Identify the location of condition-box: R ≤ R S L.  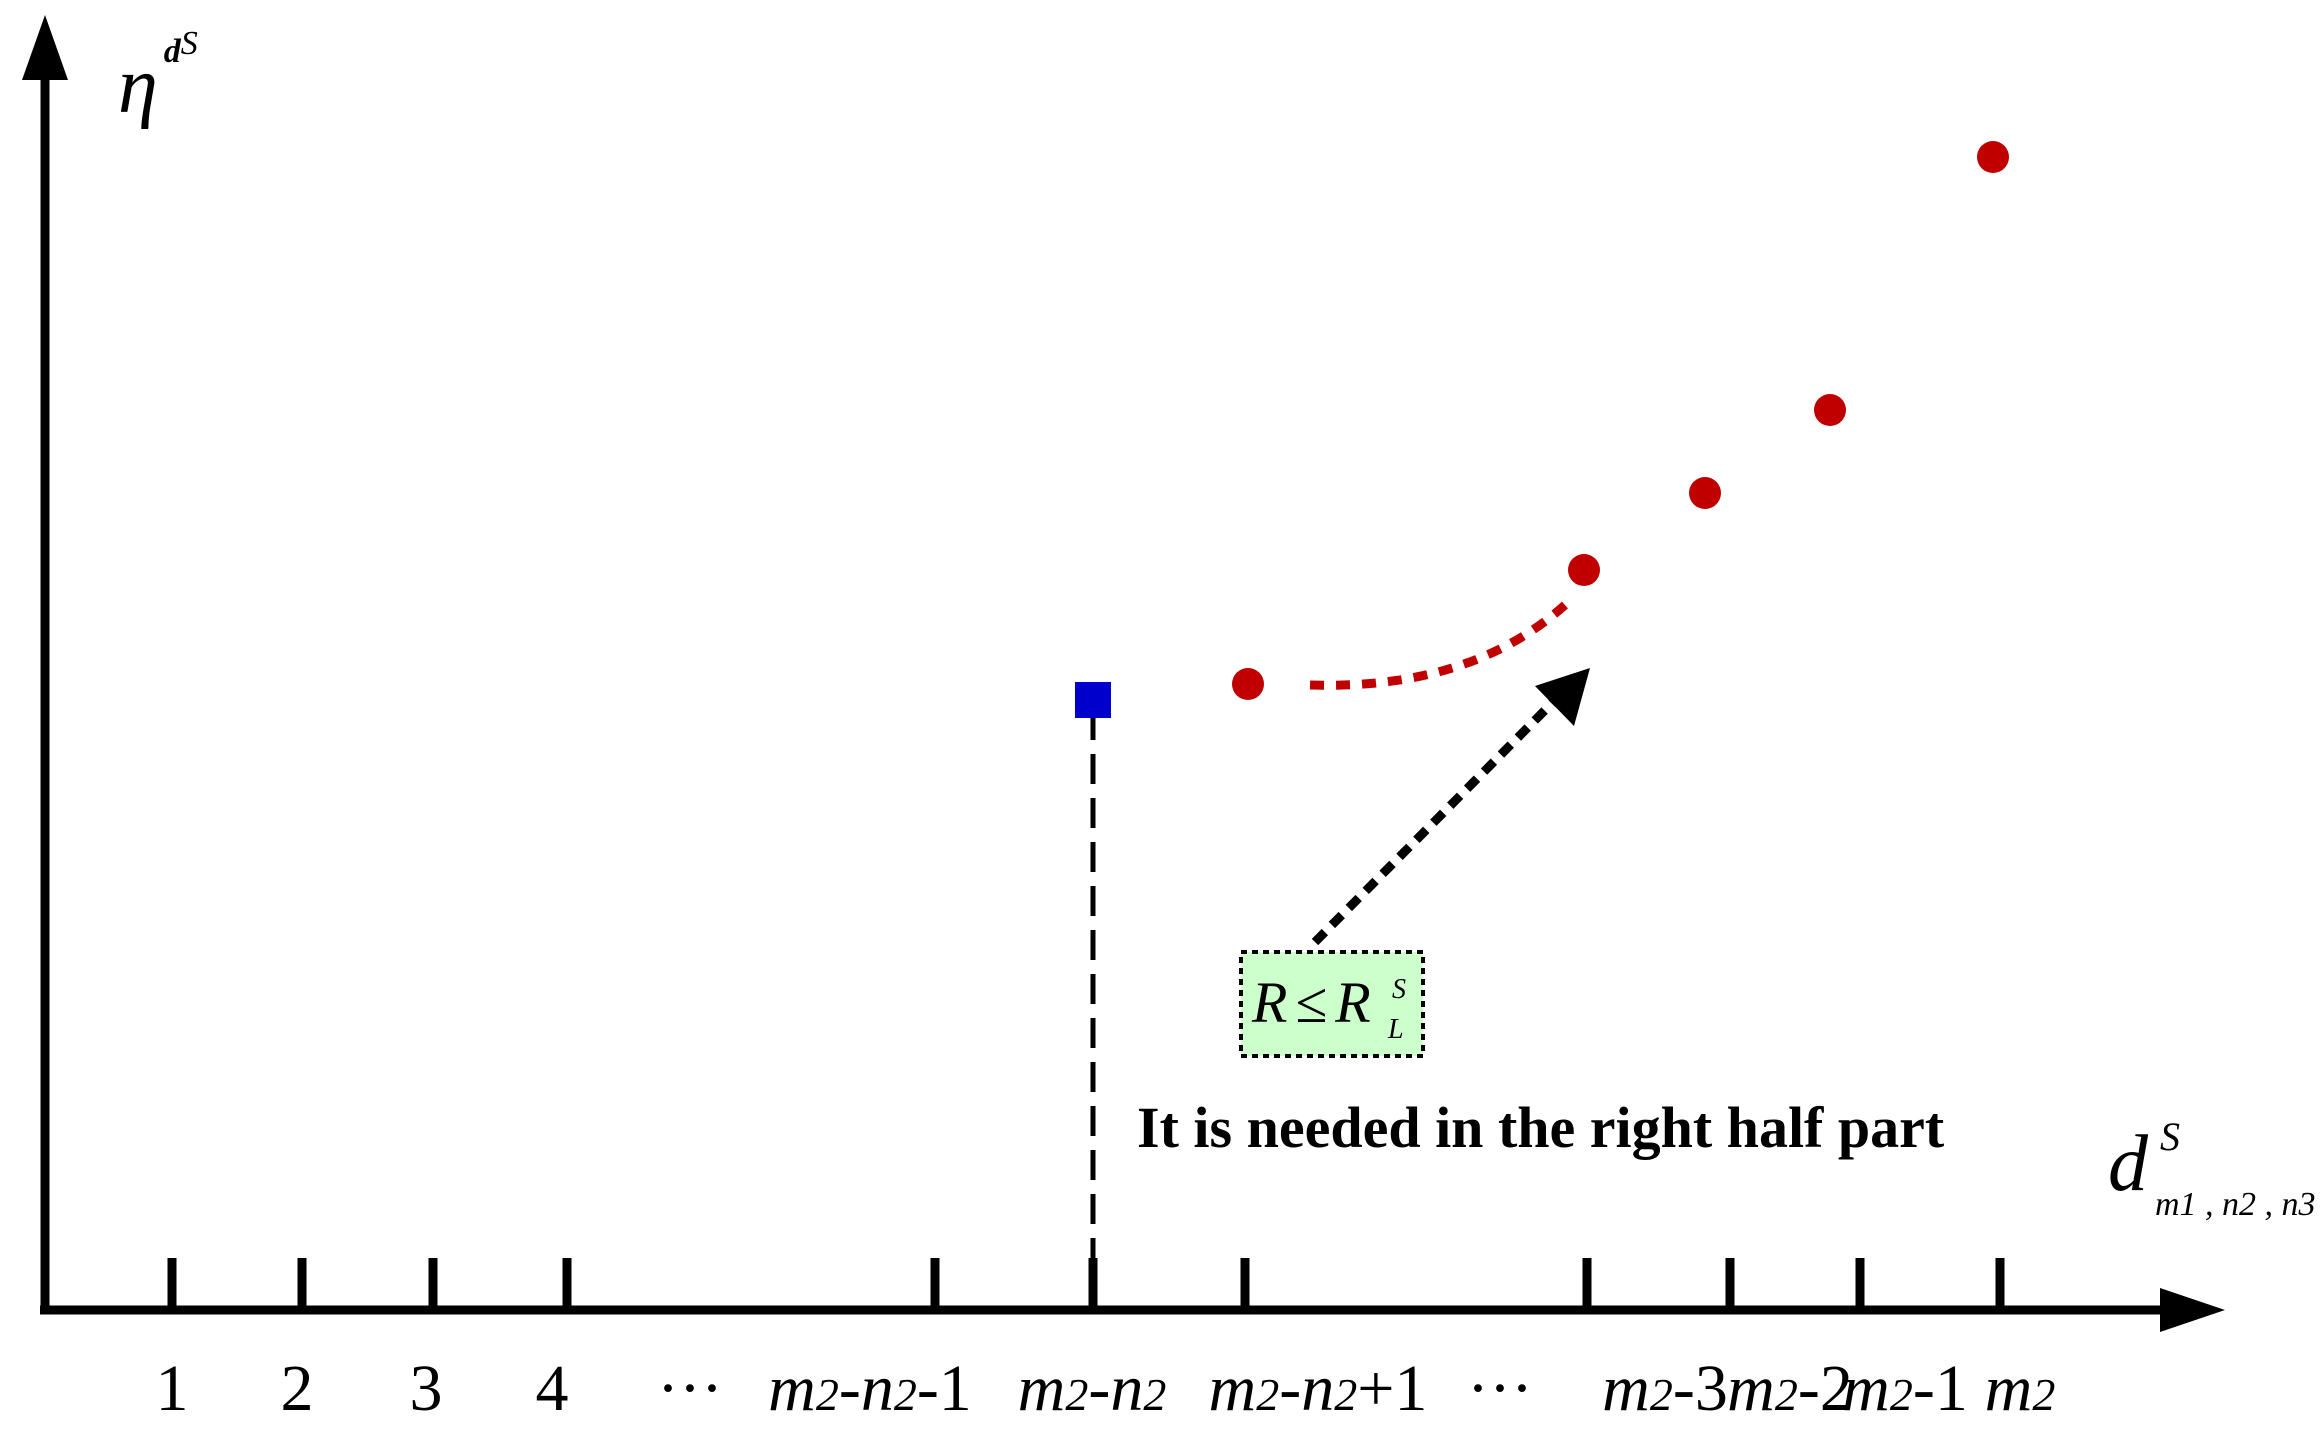
(1332, 1004).